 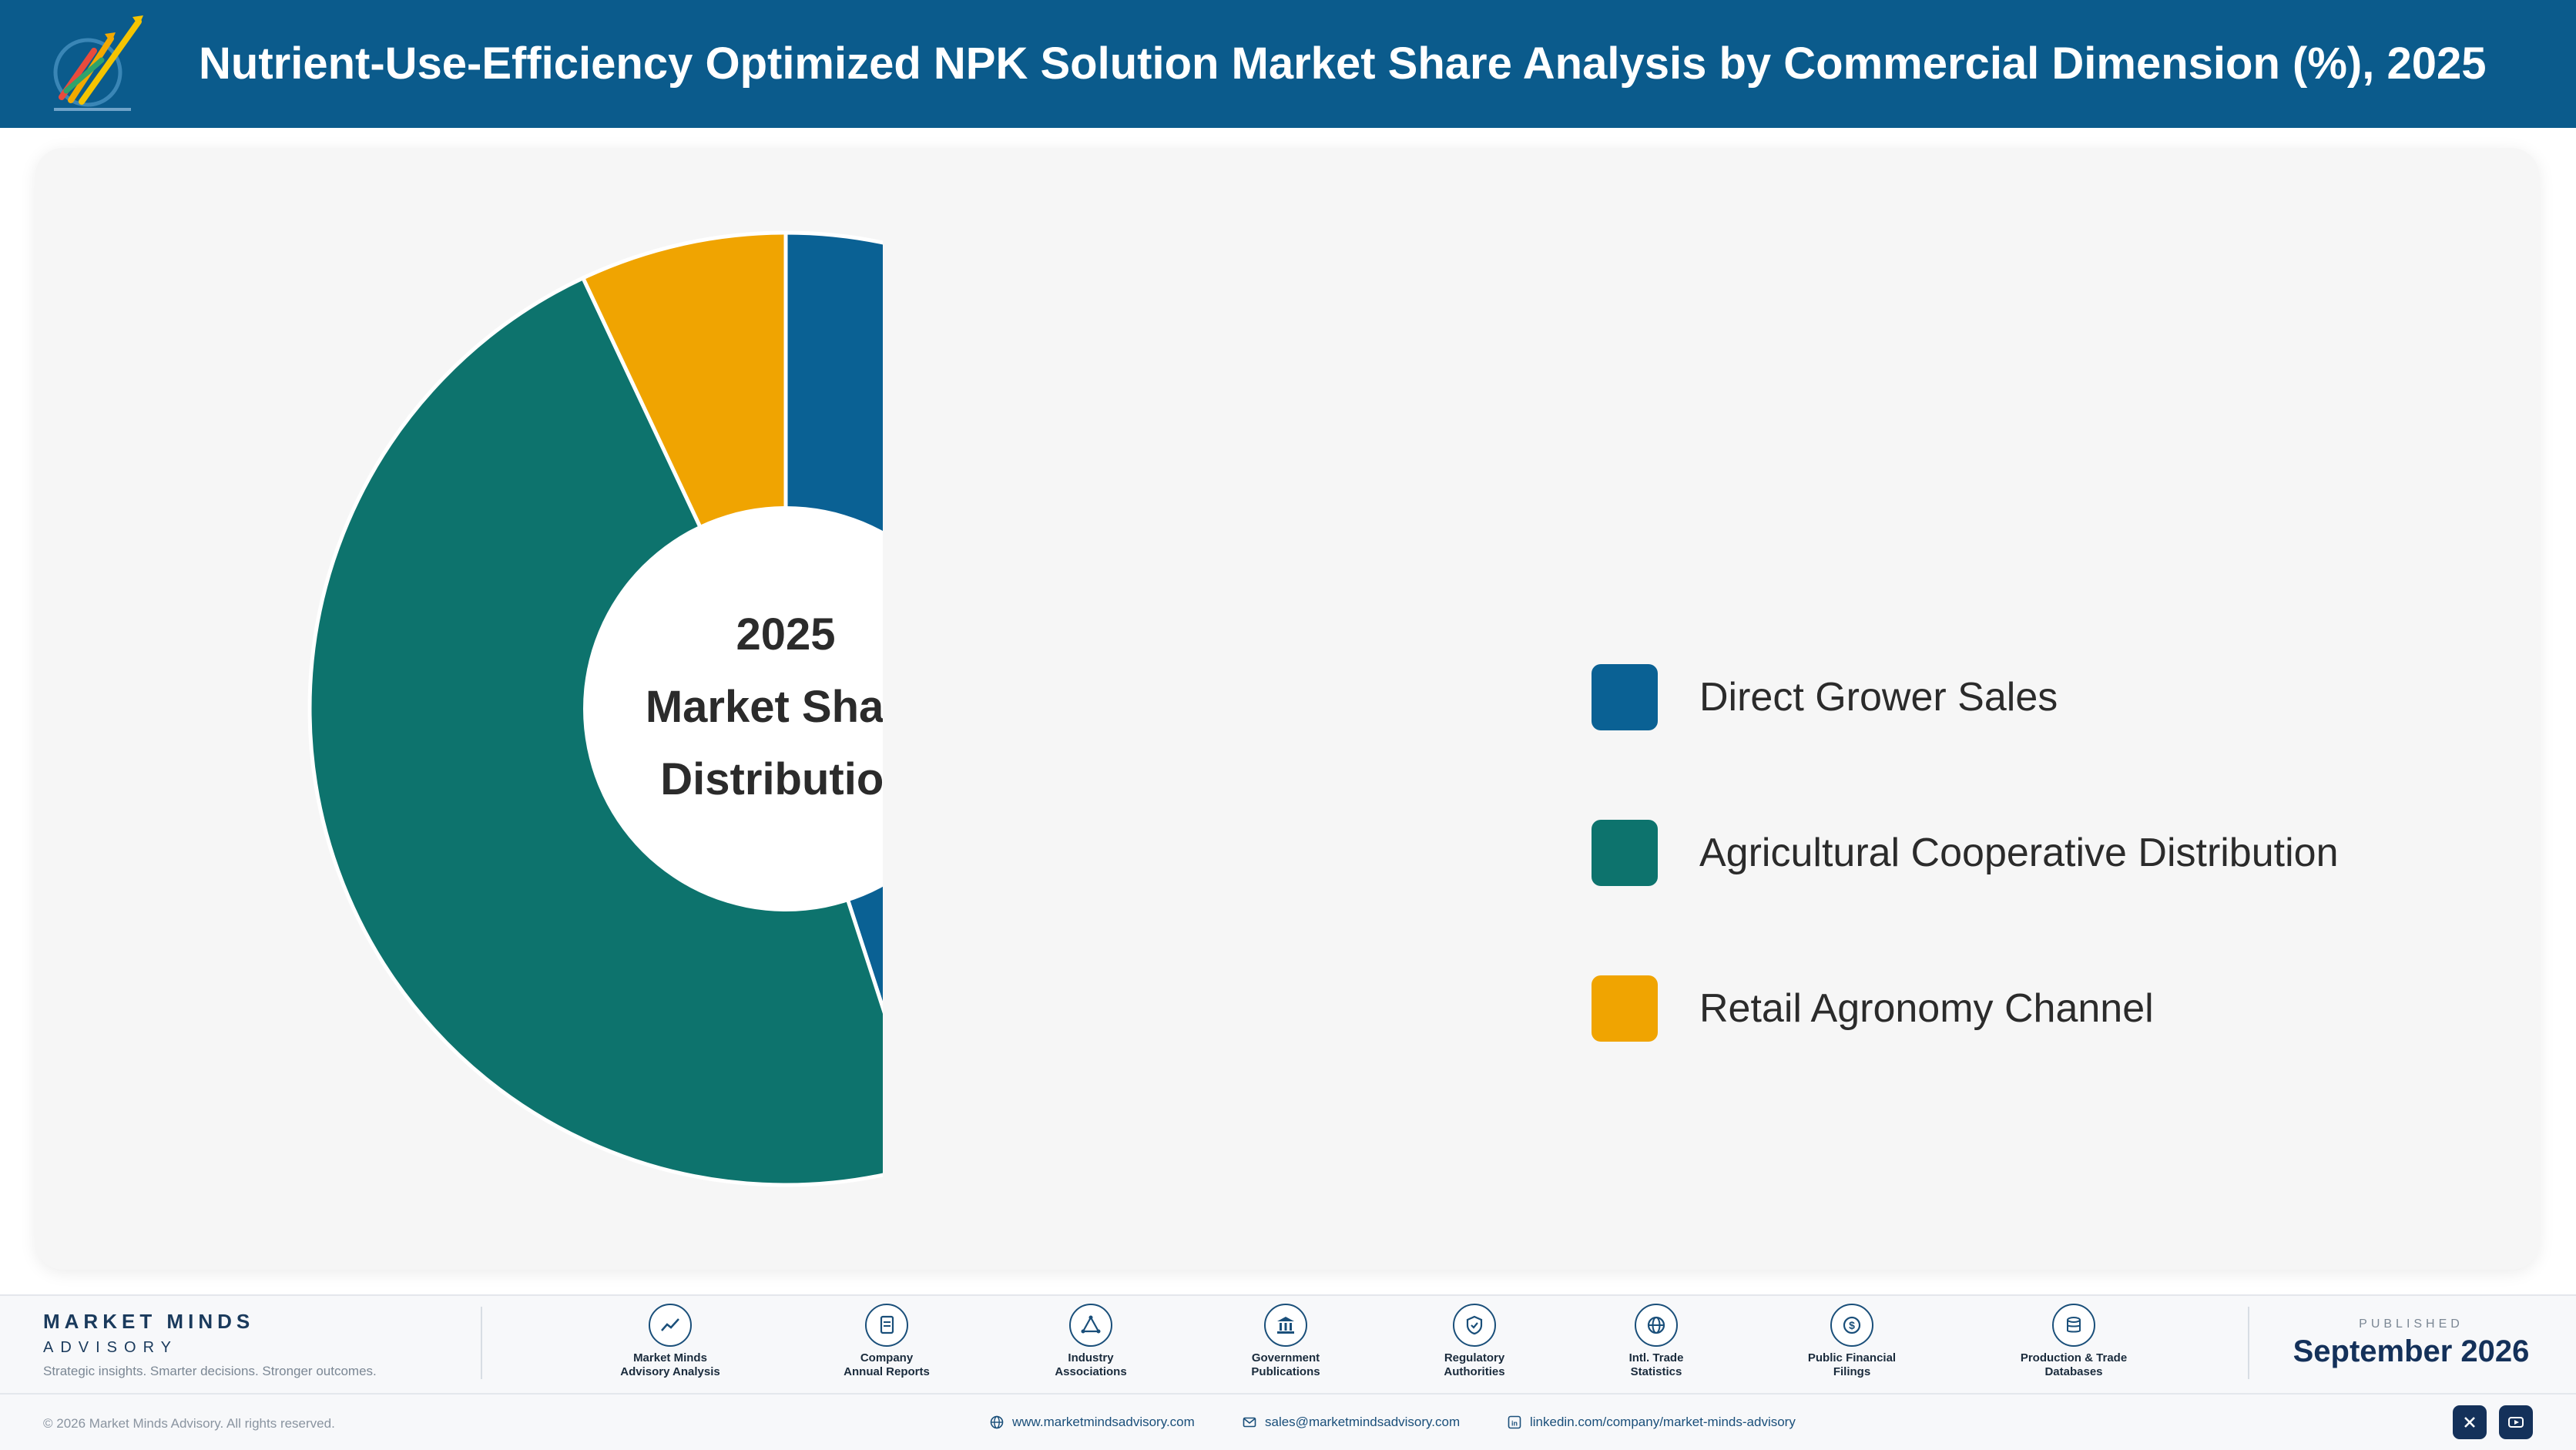 What do you see at coordinates (2516, 1422) in the screenshot?
I see `youtube-icon` at bounding box center [2516, 1422].